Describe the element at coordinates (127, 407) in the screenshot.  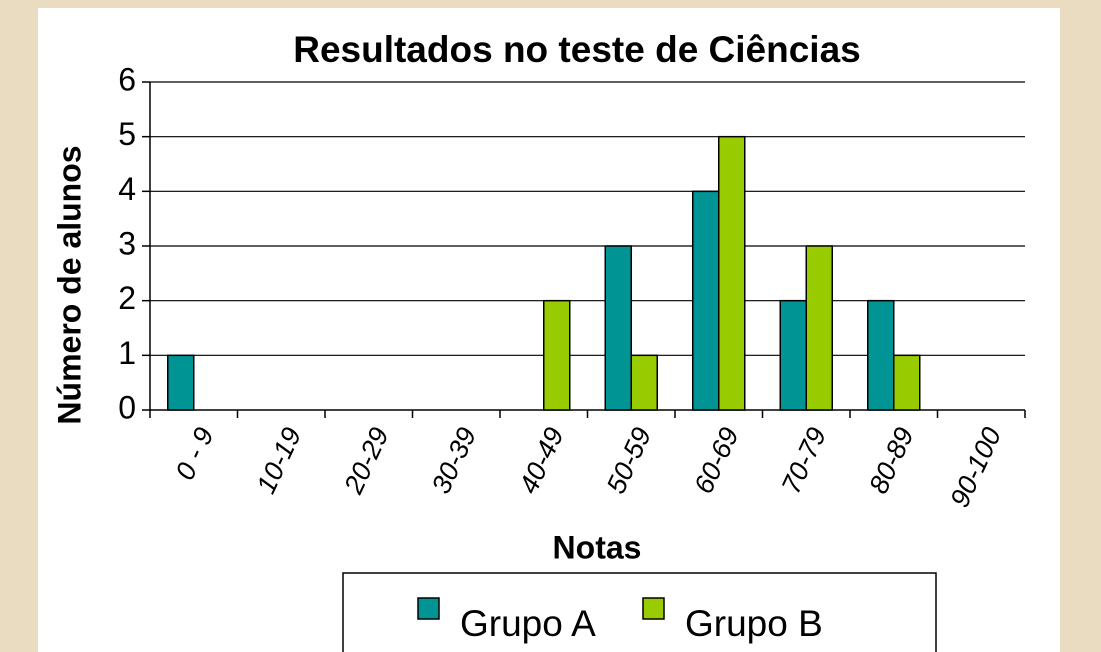
I see `y-tick-label: 0` at that location.